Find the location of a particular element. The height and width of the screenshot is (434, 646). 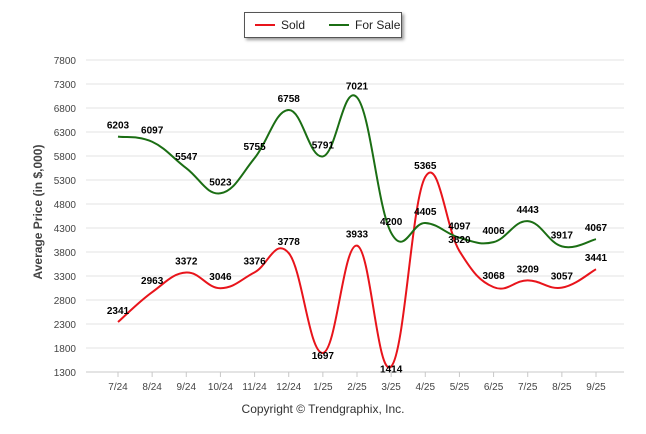

data-label: 3933 is located at coordinates (357, 235).